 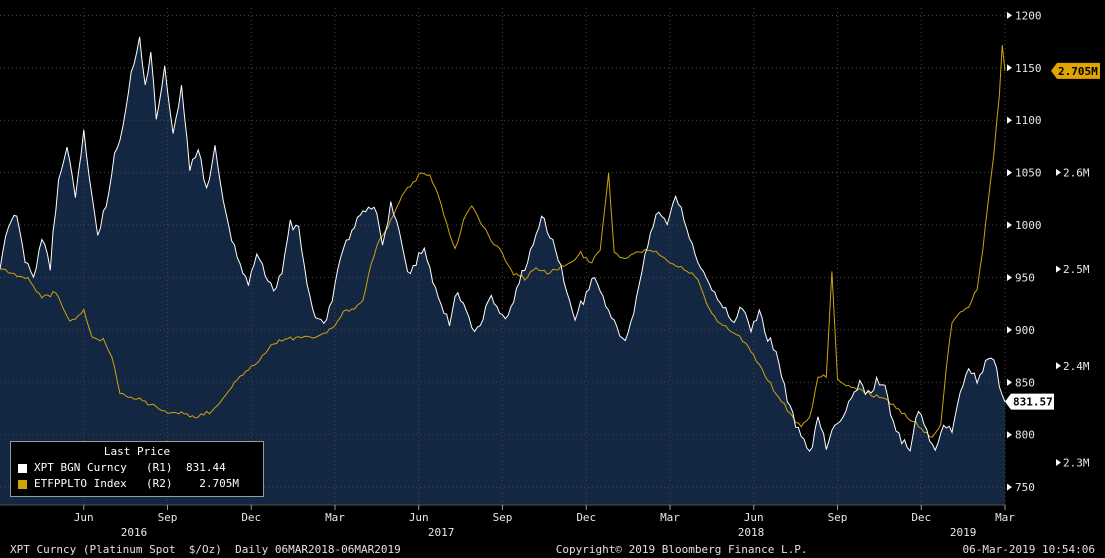 I want to click on holdings-tick-label: 2.3M, so click(x=1076, y=462).